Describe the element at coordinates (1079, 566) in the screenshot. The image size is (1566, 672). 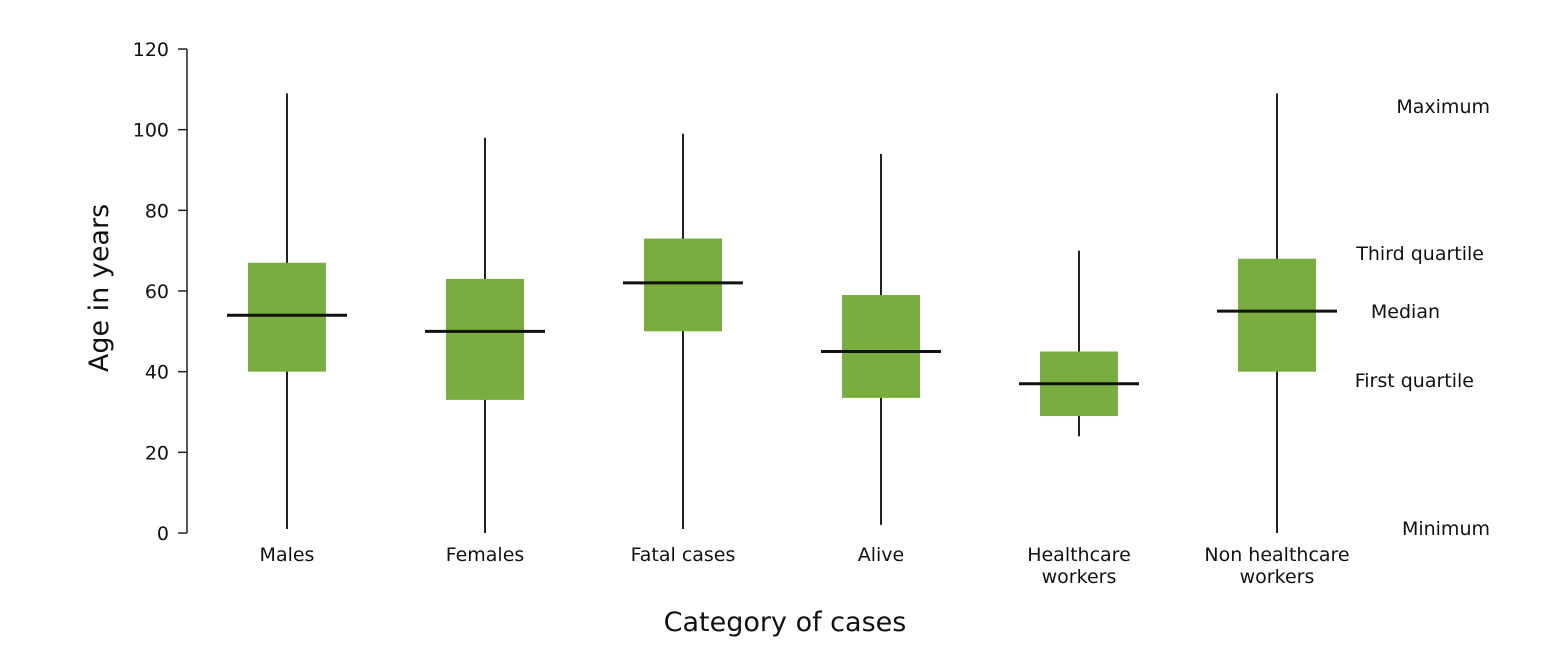
I see `x-category-label: Healthcare workers` at that location.